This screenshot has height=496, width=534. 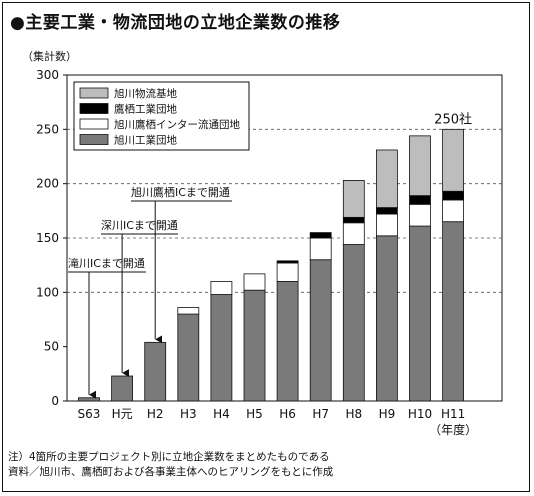 What do you see at coordinates (47, 75) in the screenshot?
I see `y-tick-label: 300` at bounding box center [47, 75].